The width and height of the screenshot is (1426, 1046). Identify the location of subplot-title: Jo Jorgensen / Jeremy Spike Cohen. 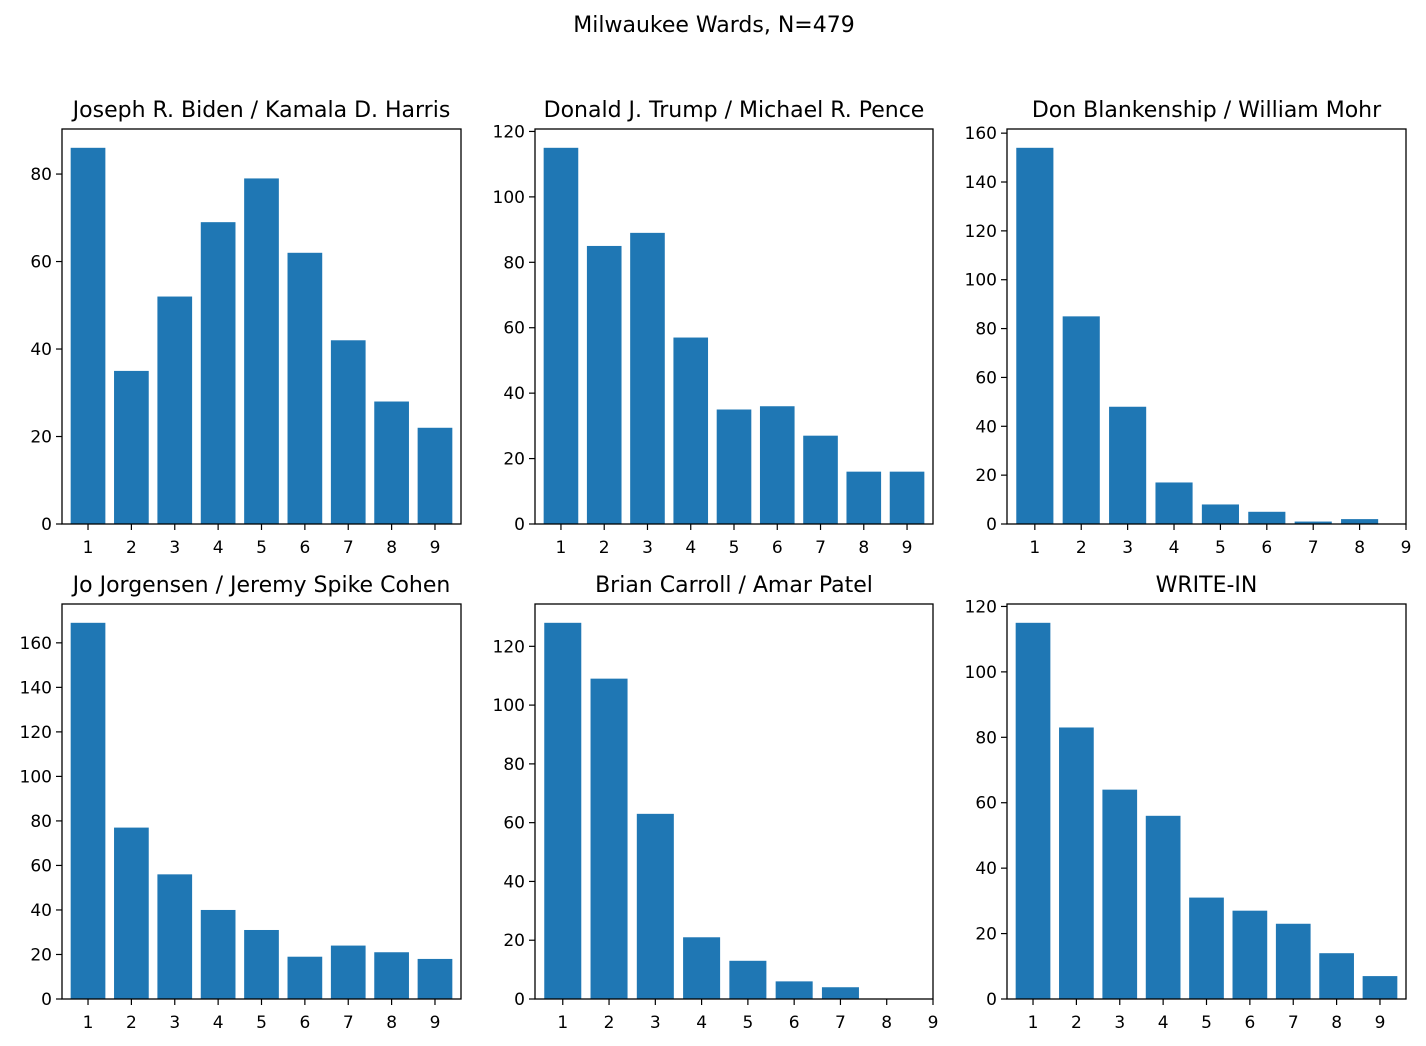
(261, 585).